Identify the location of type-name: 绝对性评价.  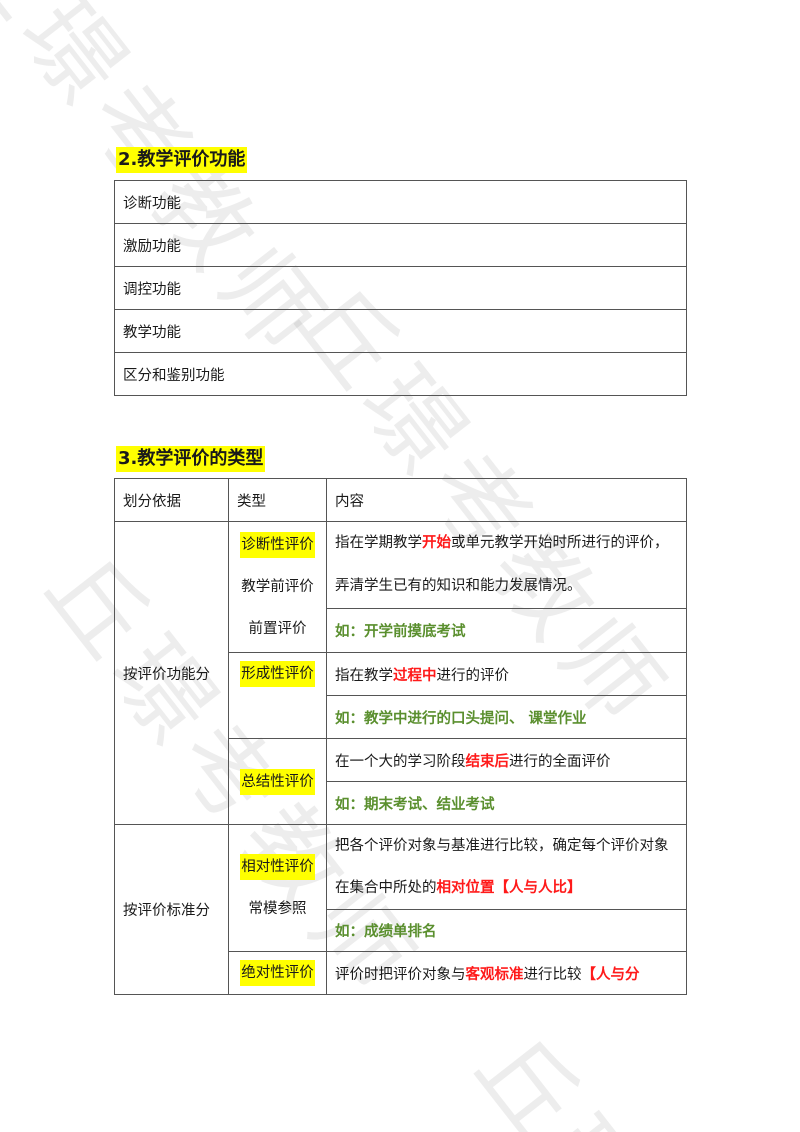
(277, 973).